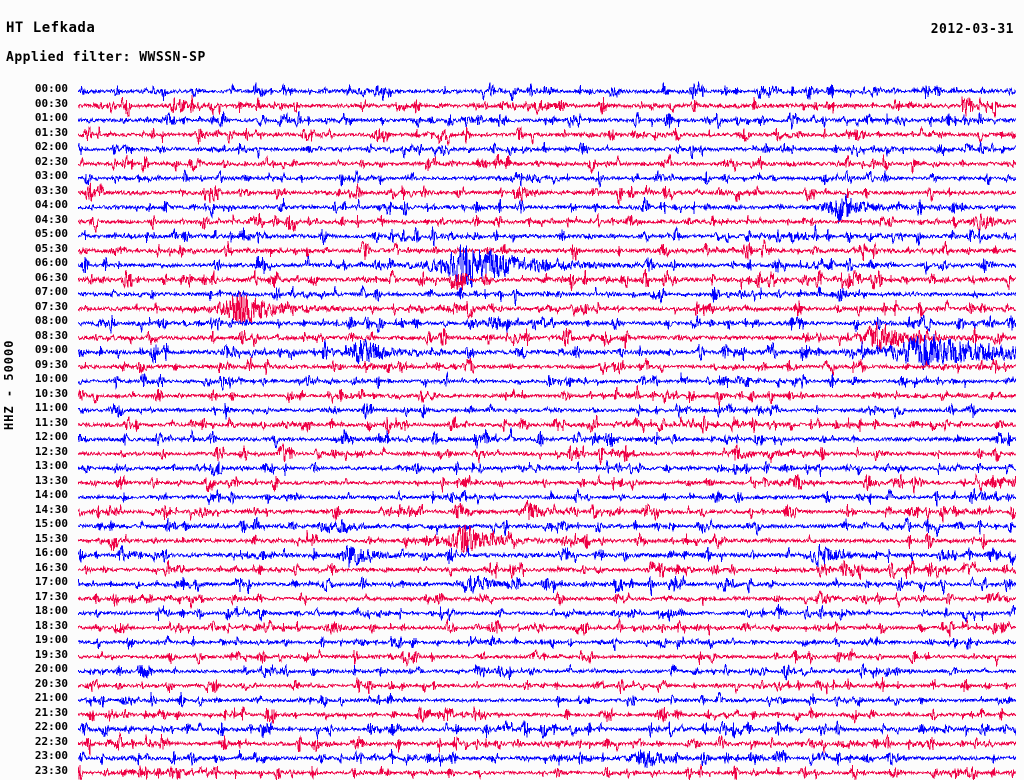 This screenshot has width=1024, height=780. What do you see at coordinates (51, 364) in the screenshot?
I see `time-tick-label: 09:30` at bounding box center [51, 364].